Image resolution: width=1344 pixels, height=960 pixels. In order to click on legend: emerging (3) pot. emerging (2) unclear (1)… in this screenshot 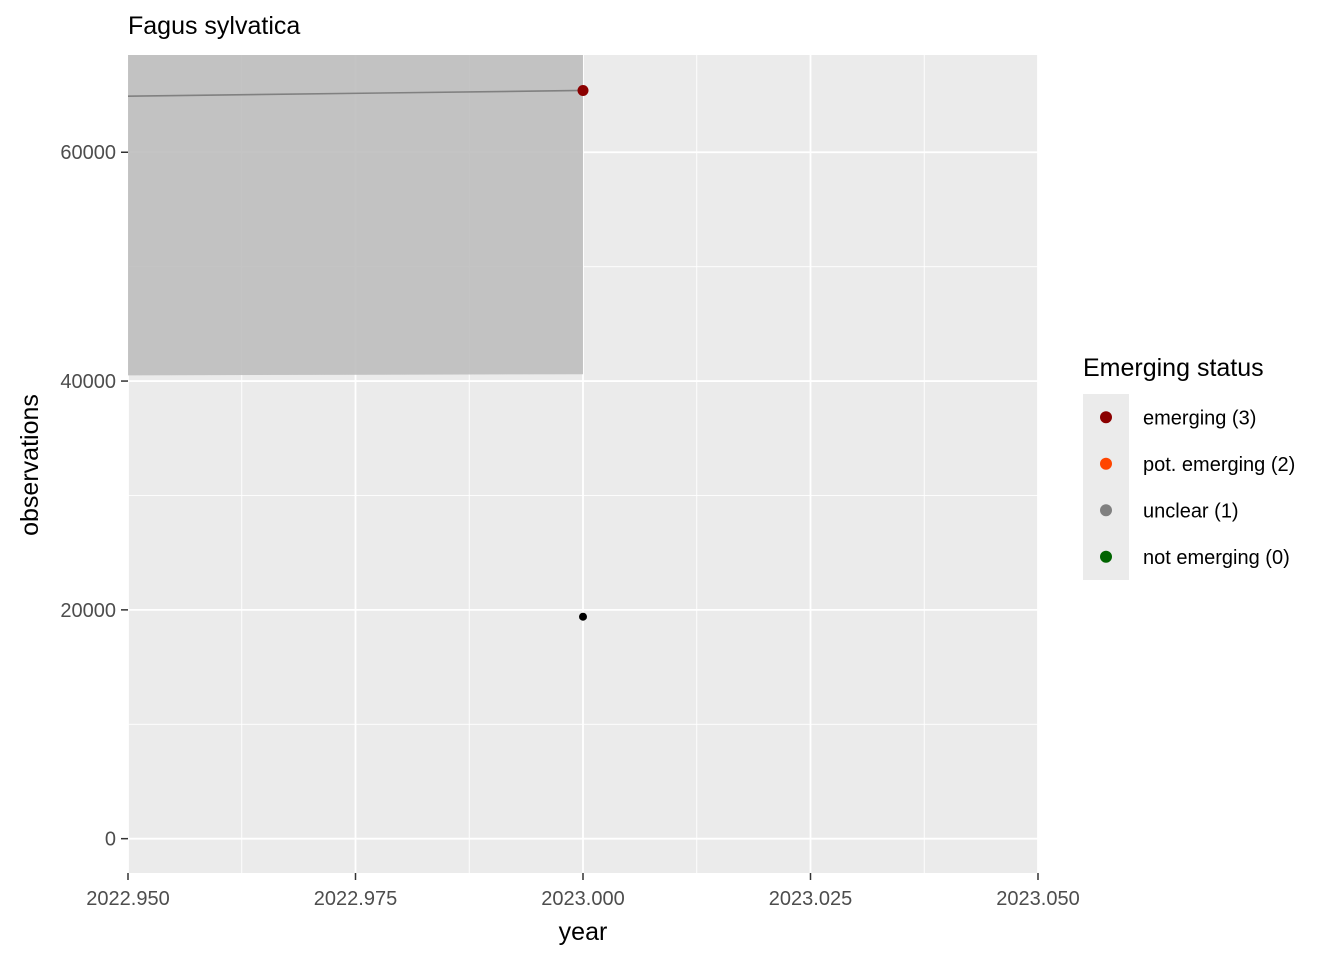, I will do `click(1189, 487)`.